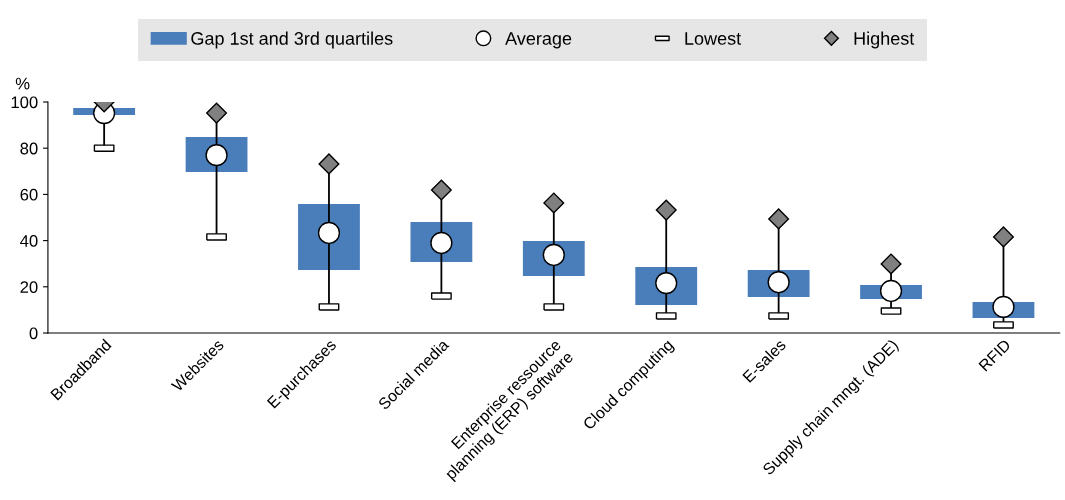 Image resolution: width=1065 pixels, height=500 pixels. I want to click on y-tick-label: 0, so click(33, 333).